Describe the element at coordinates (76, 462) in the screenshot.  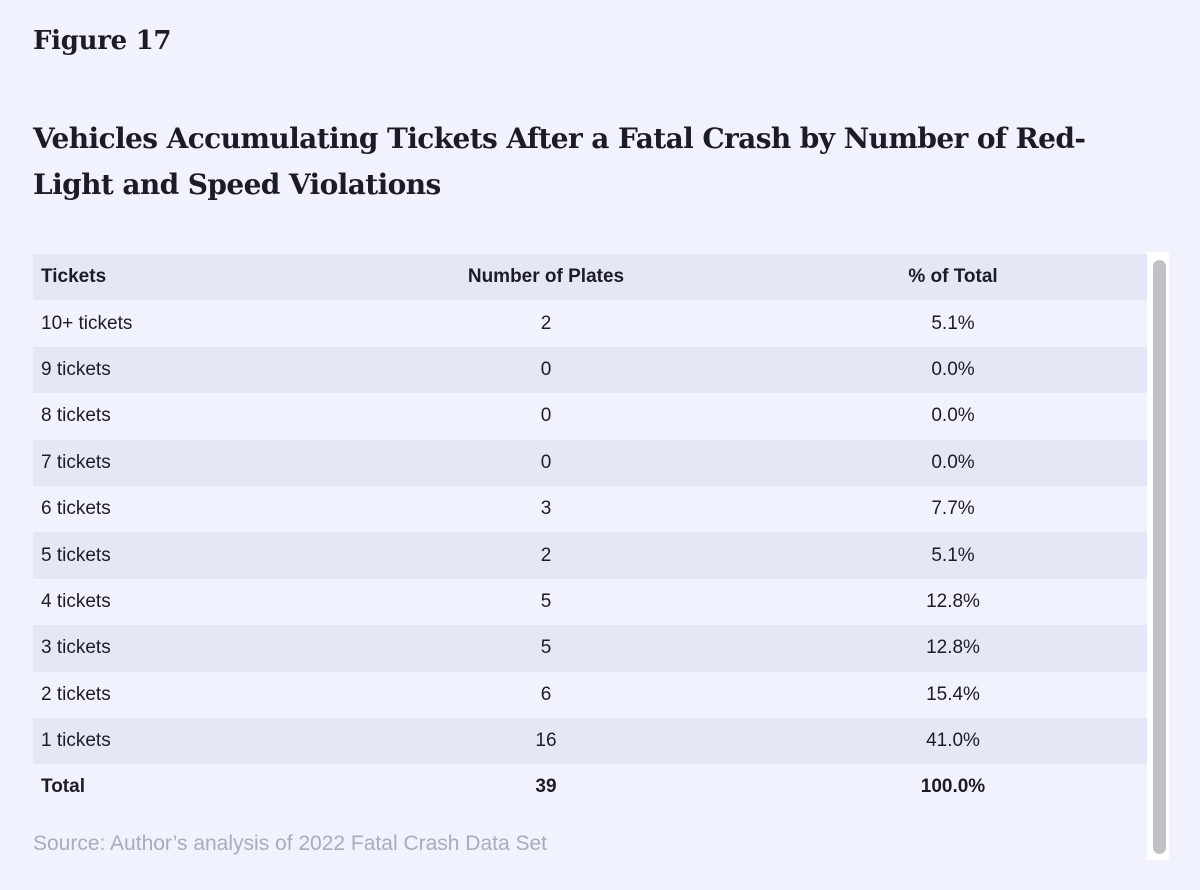
I see `cell-tickets: 7 tickets` at that location.